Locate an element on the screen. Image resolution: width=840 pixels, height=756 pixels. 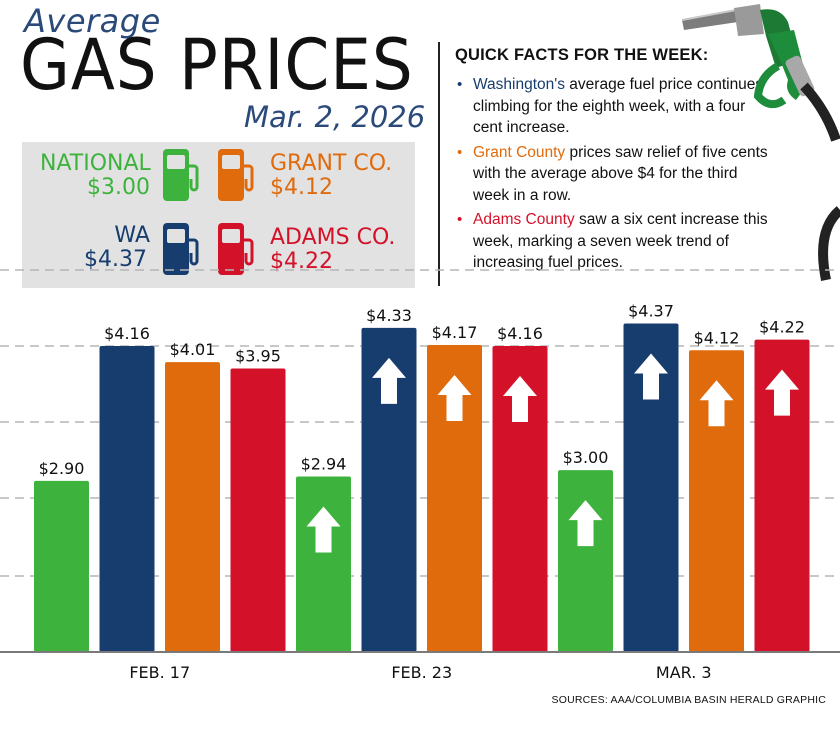
bar-value-label: $4.22 is located at coordinates (782, 327).